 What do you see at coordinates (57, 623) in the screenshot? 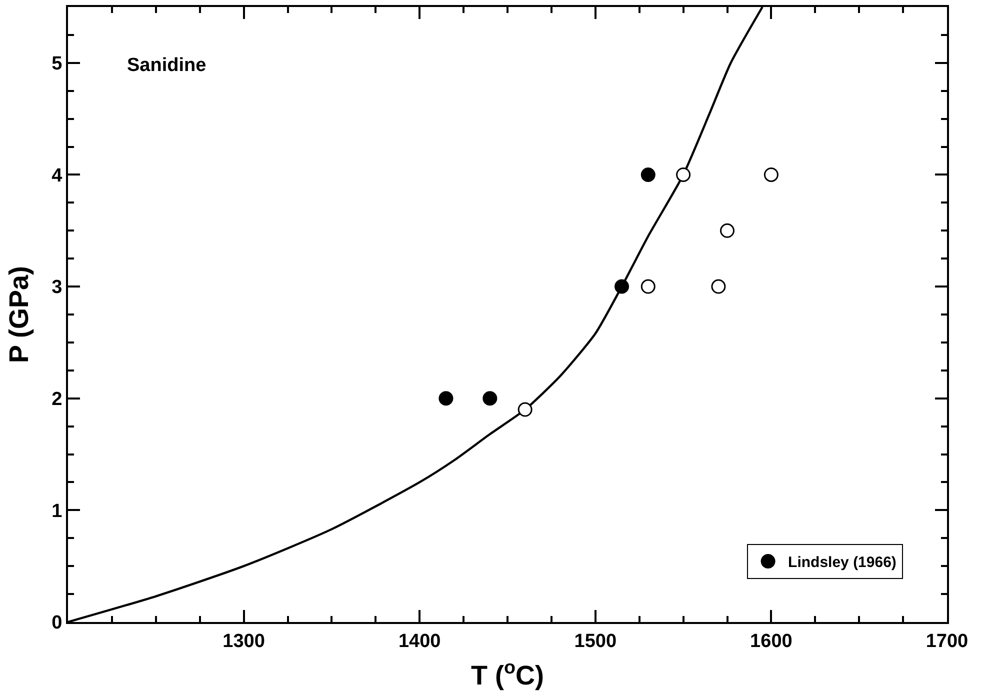
I see `y-tick-label: 0` at bounding box center [57, 623].